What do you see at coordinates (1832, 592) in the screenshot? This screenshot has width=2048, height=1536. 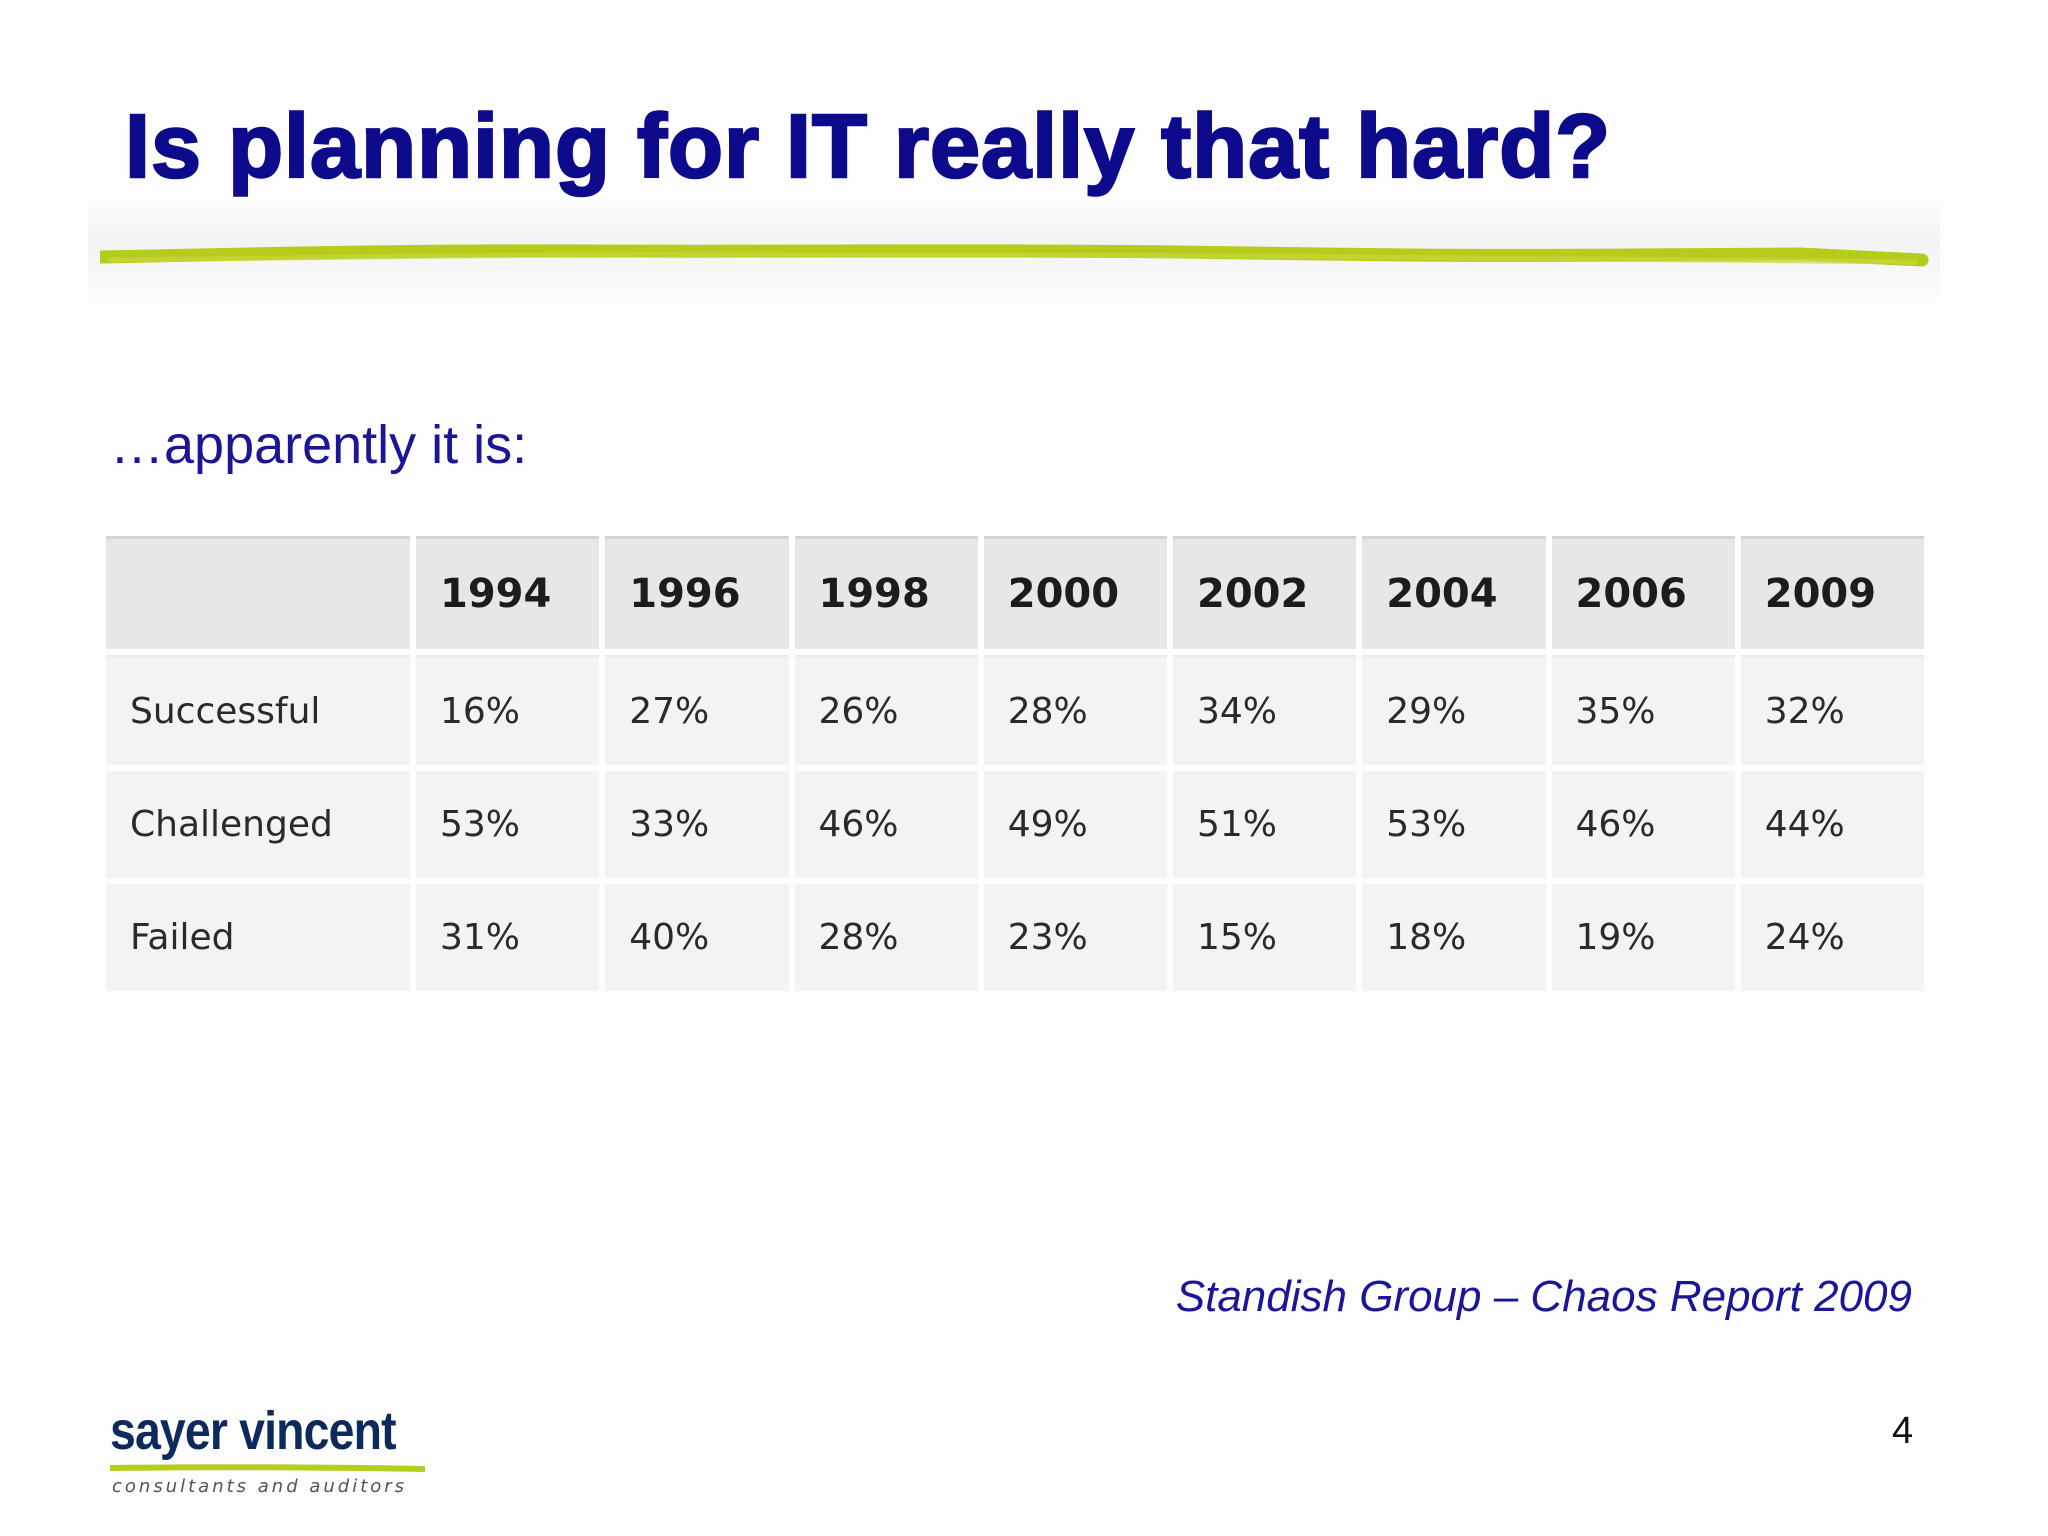 I see `header-cell-year: 2009` at bounding box center [1832, 592].